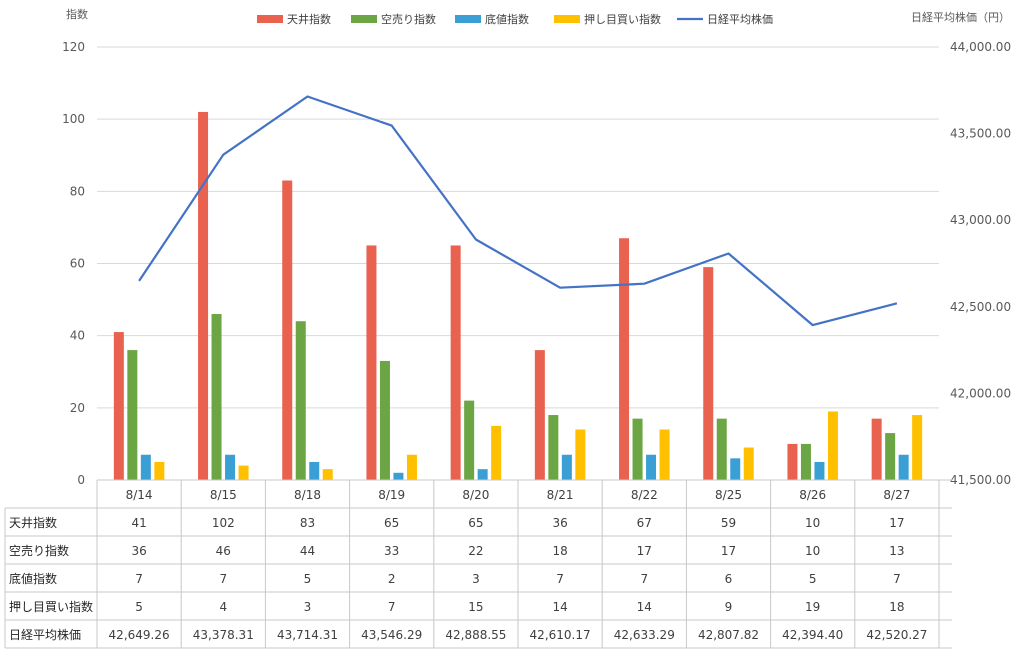  I want to click on y-tick-label: 120, so click(73, 47).